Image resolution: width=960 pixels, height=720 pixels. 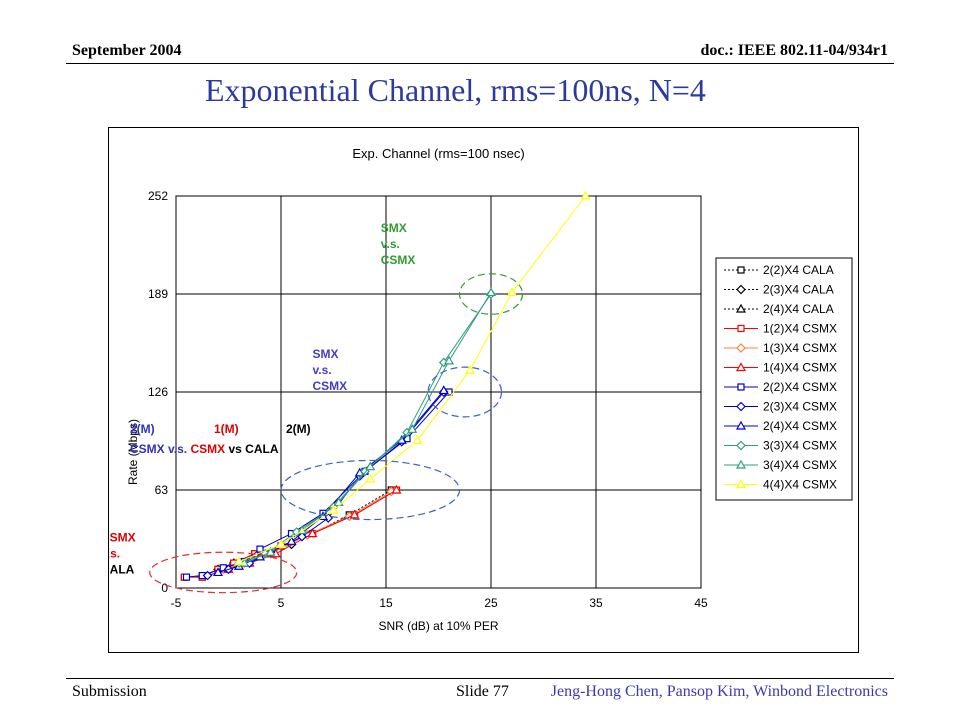 What do you see at coordinates (370, 490) in the screenshot?
I see `ellipse-1m-2m` at bounding box center [370, 490].